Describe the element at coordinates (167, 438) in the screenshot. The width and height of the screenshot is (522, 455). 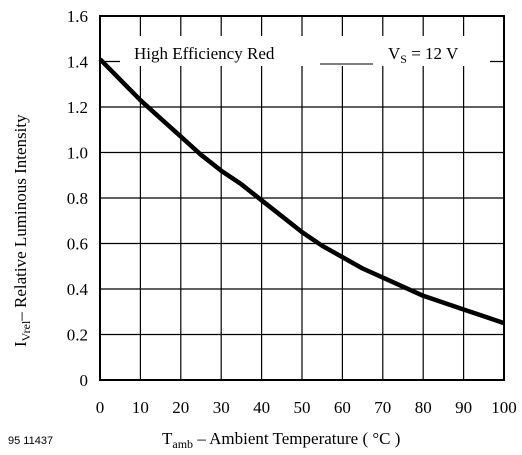
I see `x-axis-title-main: T` at that location.